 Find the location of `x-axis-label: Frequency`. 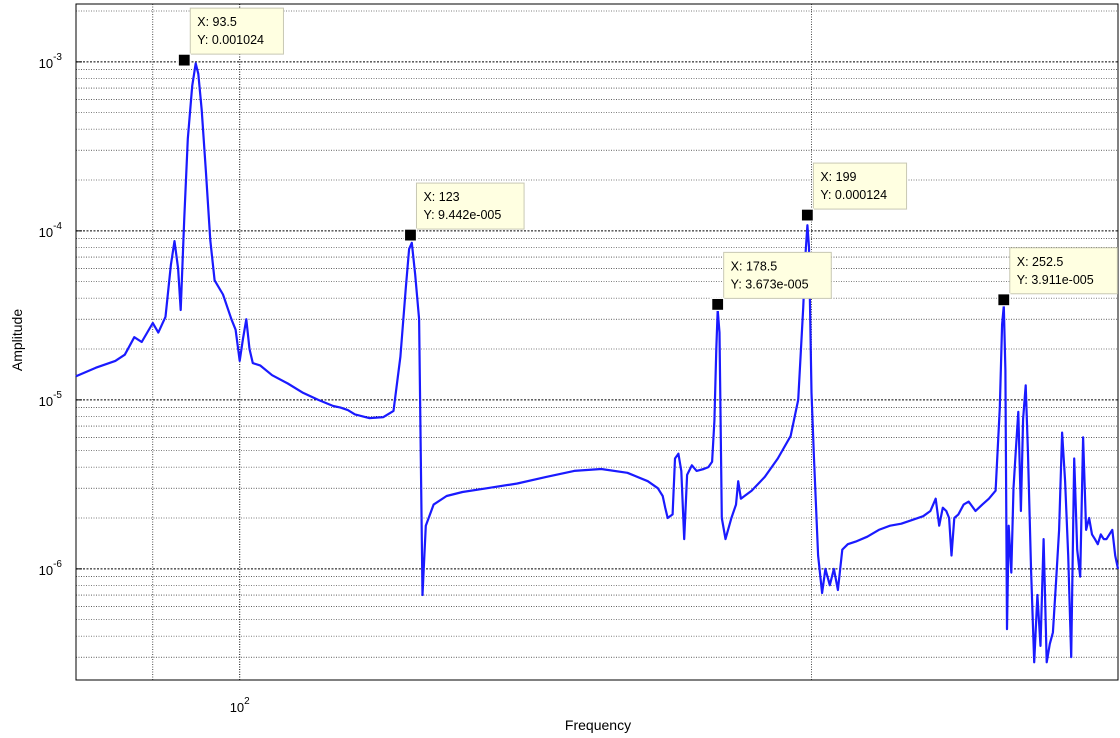

x-axis-label: Frequency is located at coordinates (598, 725).